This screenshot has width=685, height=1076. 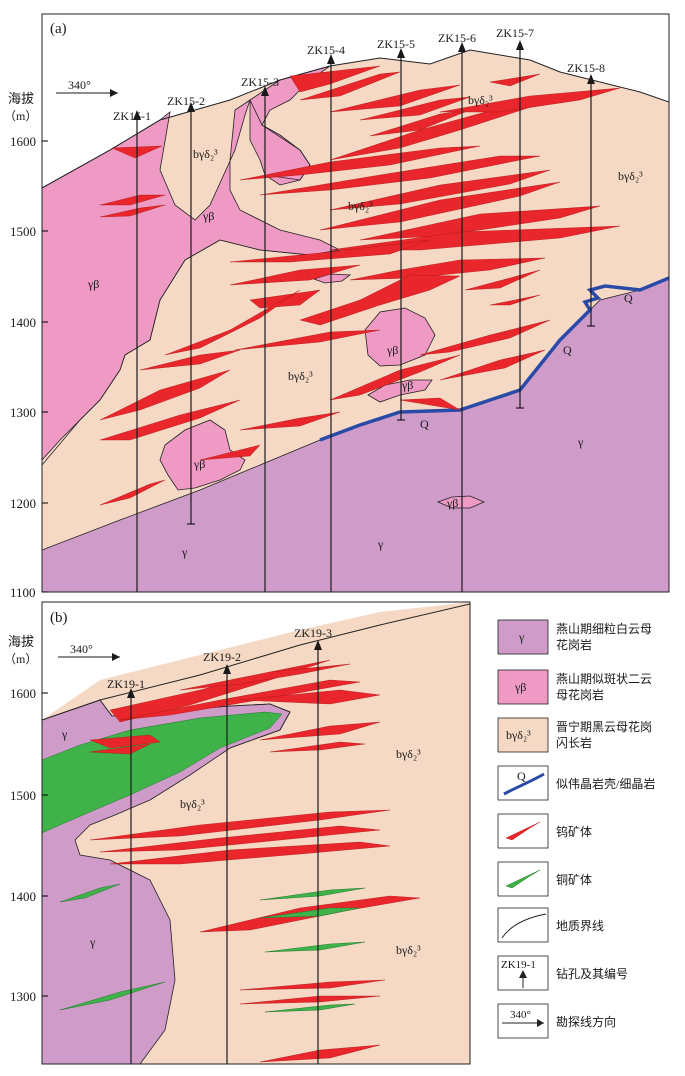 I want to click on legend-text: 地质界线, so click(x=580, y=926).